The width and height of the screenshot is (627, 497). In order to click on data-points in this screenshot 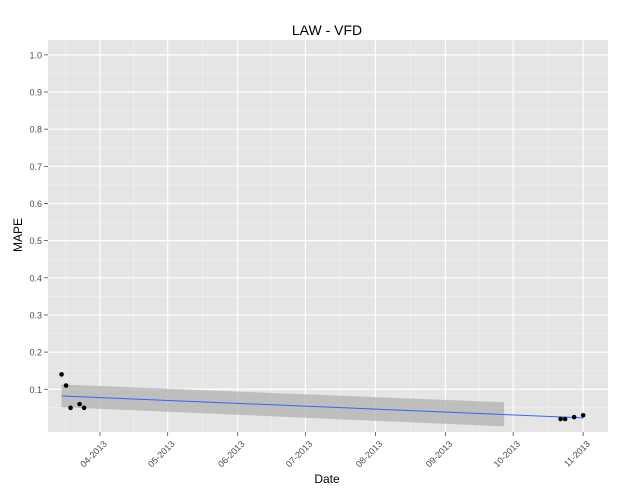, I will do `click(322, 397)`.